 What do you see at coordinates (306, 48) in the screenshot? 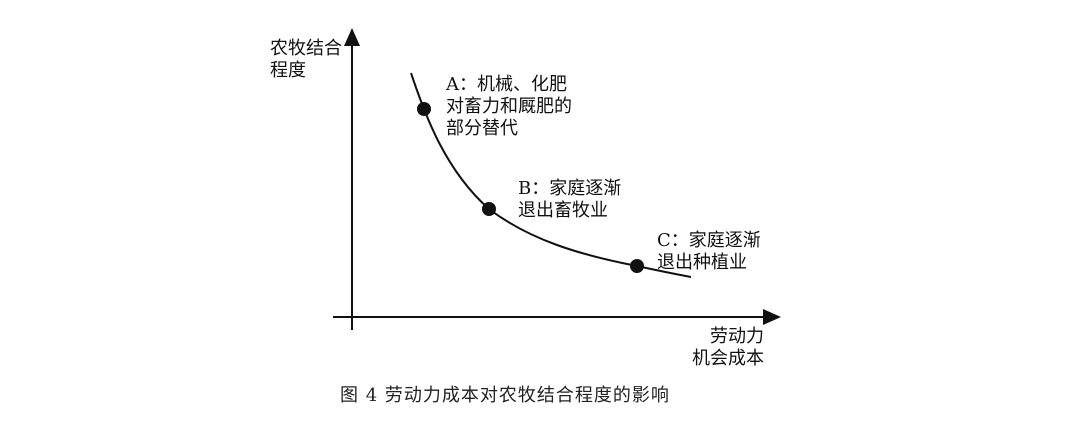
I see `y-axis-label-line-1: 农牧结合` at bounding box center [306, 48].